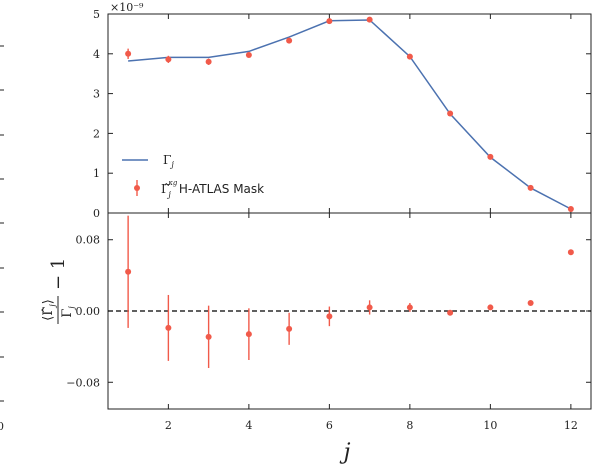  Describe the element at coordinates (49, 310) in the screenshot. I see `y-label-numerator: ⟨Γ̂j⟩` at that location.